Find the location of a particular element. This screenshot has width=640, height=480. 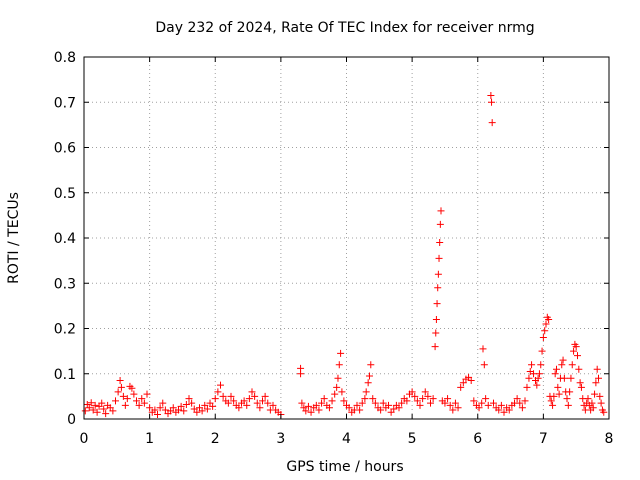

y-tick-label: 0.2 is located at coordinates (65, 330).